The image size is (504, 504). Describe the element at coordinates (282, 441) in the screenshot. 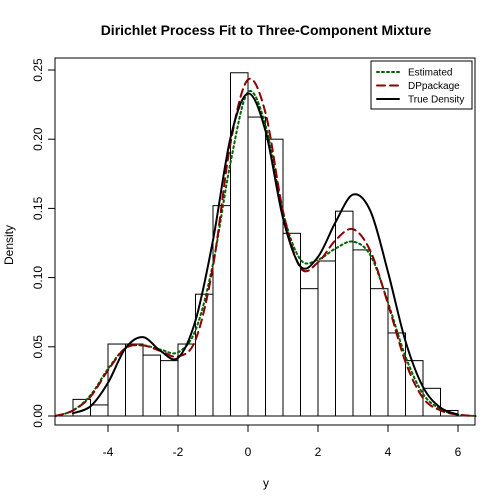

I see `x-axis: -4 -2 0 2 4 6` at that location.